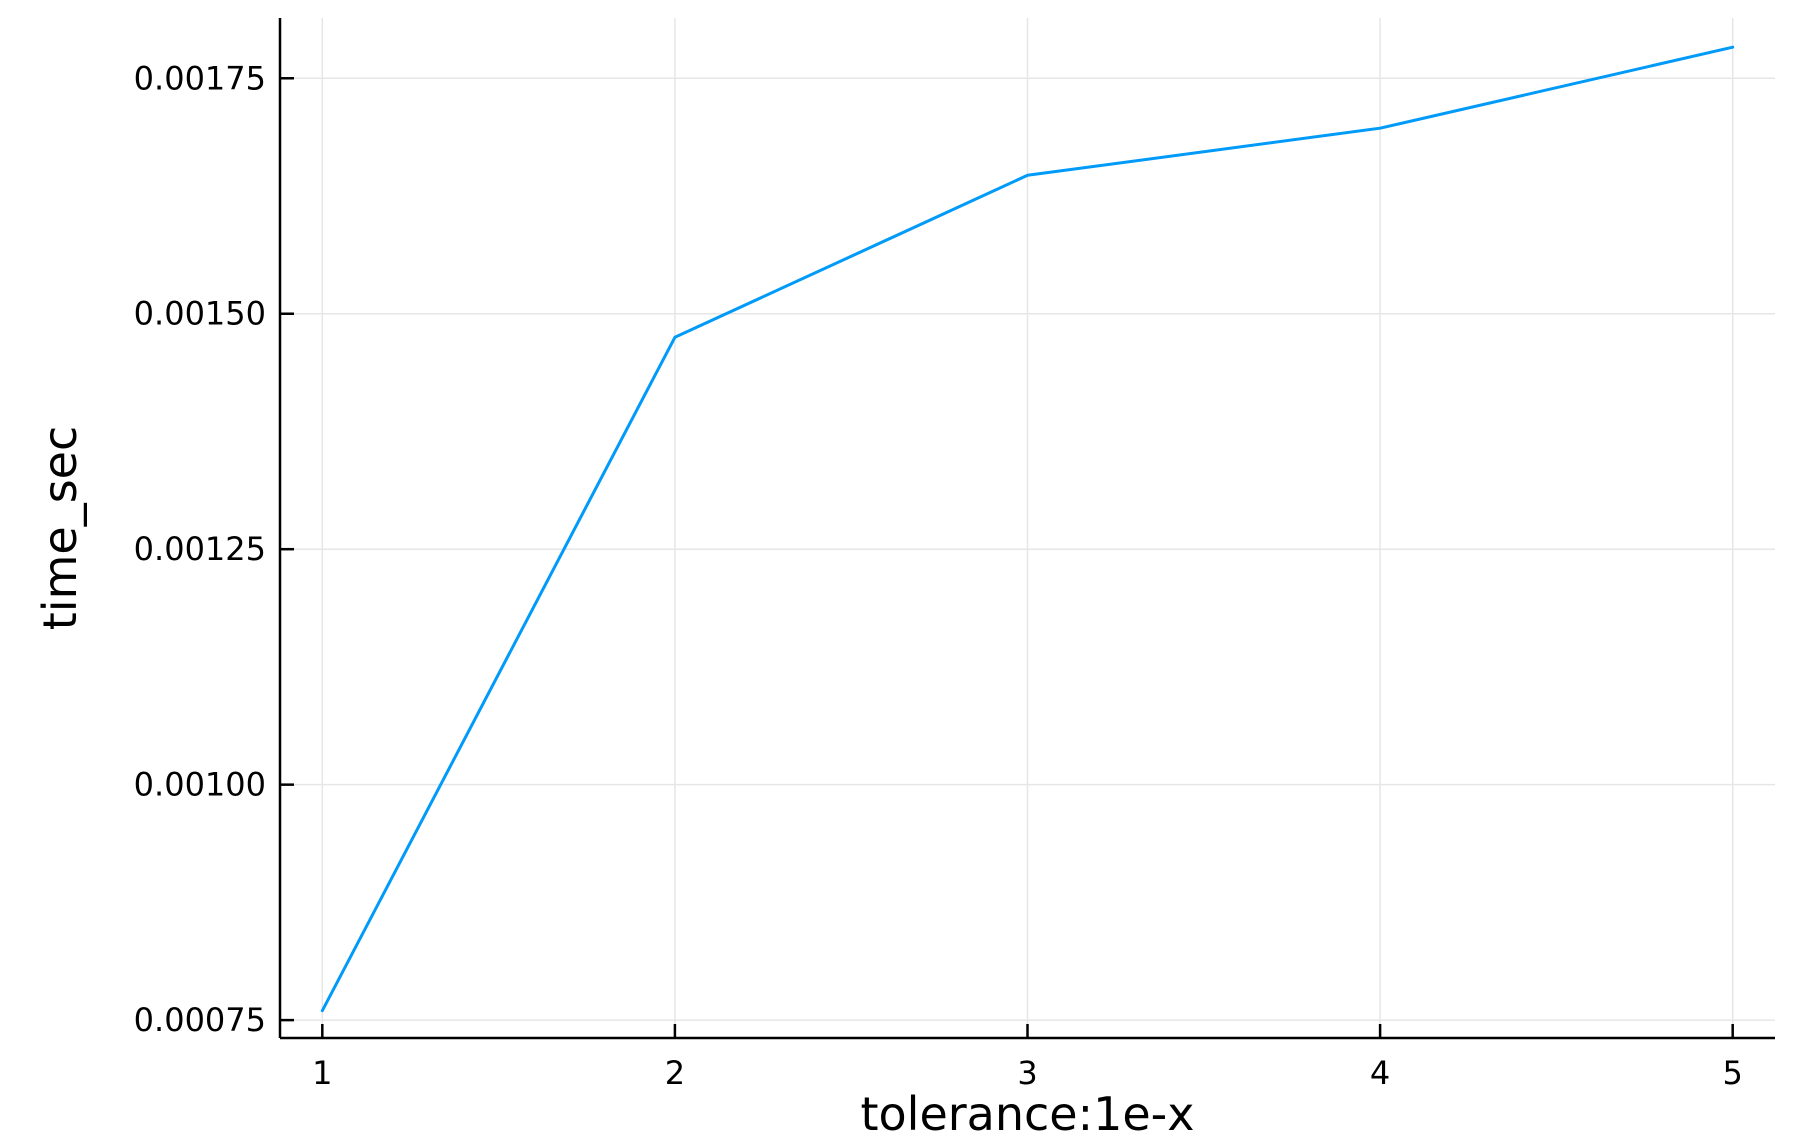  What do you see at coordinates (1380, 1073) in the screenshot?
I see `x-tick-label-4: 4` at bounding box center [1380, 1073].